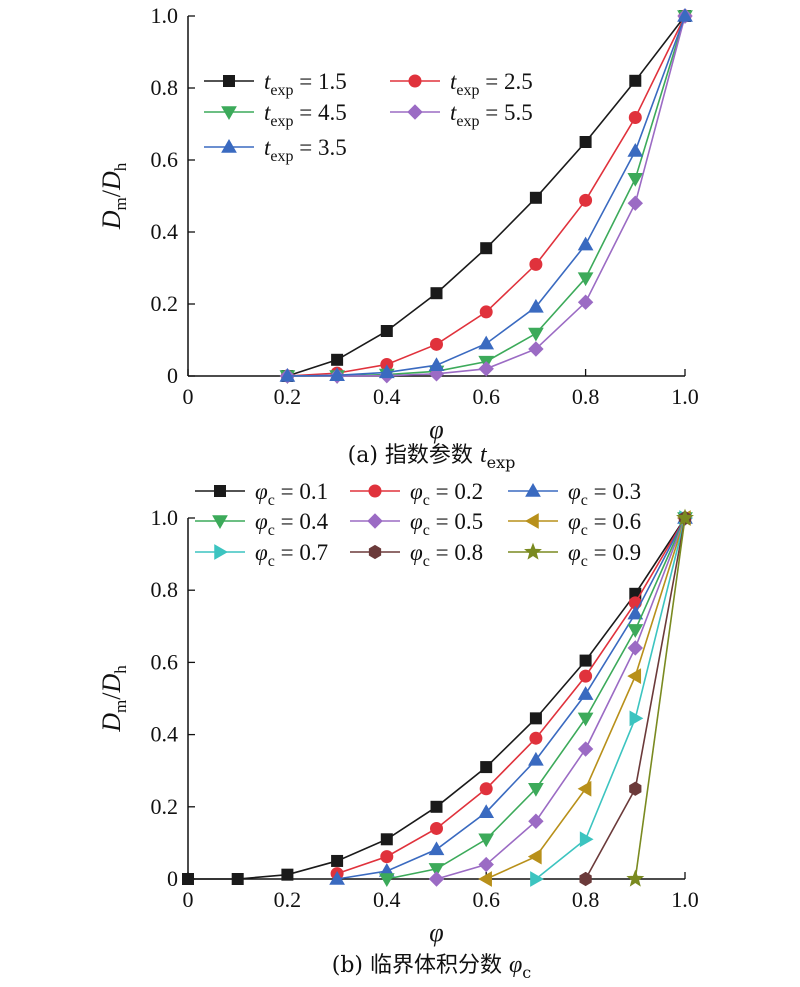 Image resolution: width=800 pixels, height=987 pixels. I want to click on legend-label-5: φc = 0.6, so click(604, 524).